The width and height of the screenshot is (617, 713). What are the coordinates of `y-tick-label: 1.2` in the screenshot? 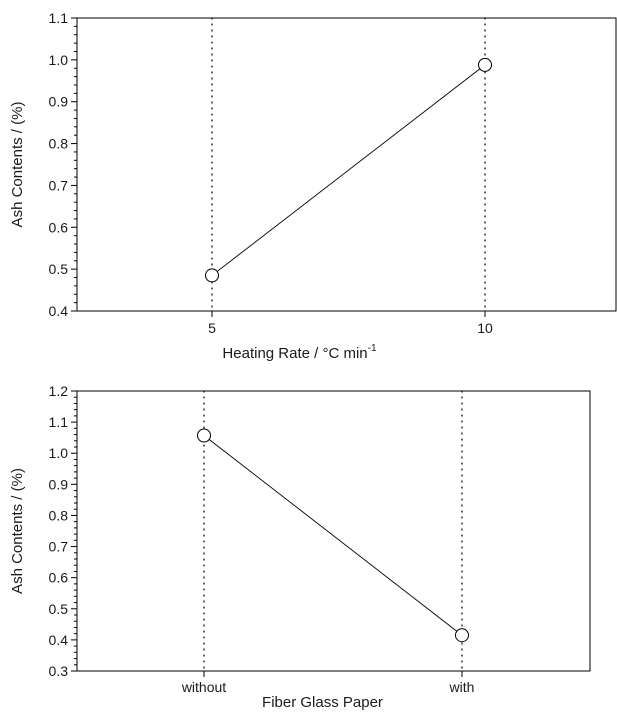 It's located at (59, 391).